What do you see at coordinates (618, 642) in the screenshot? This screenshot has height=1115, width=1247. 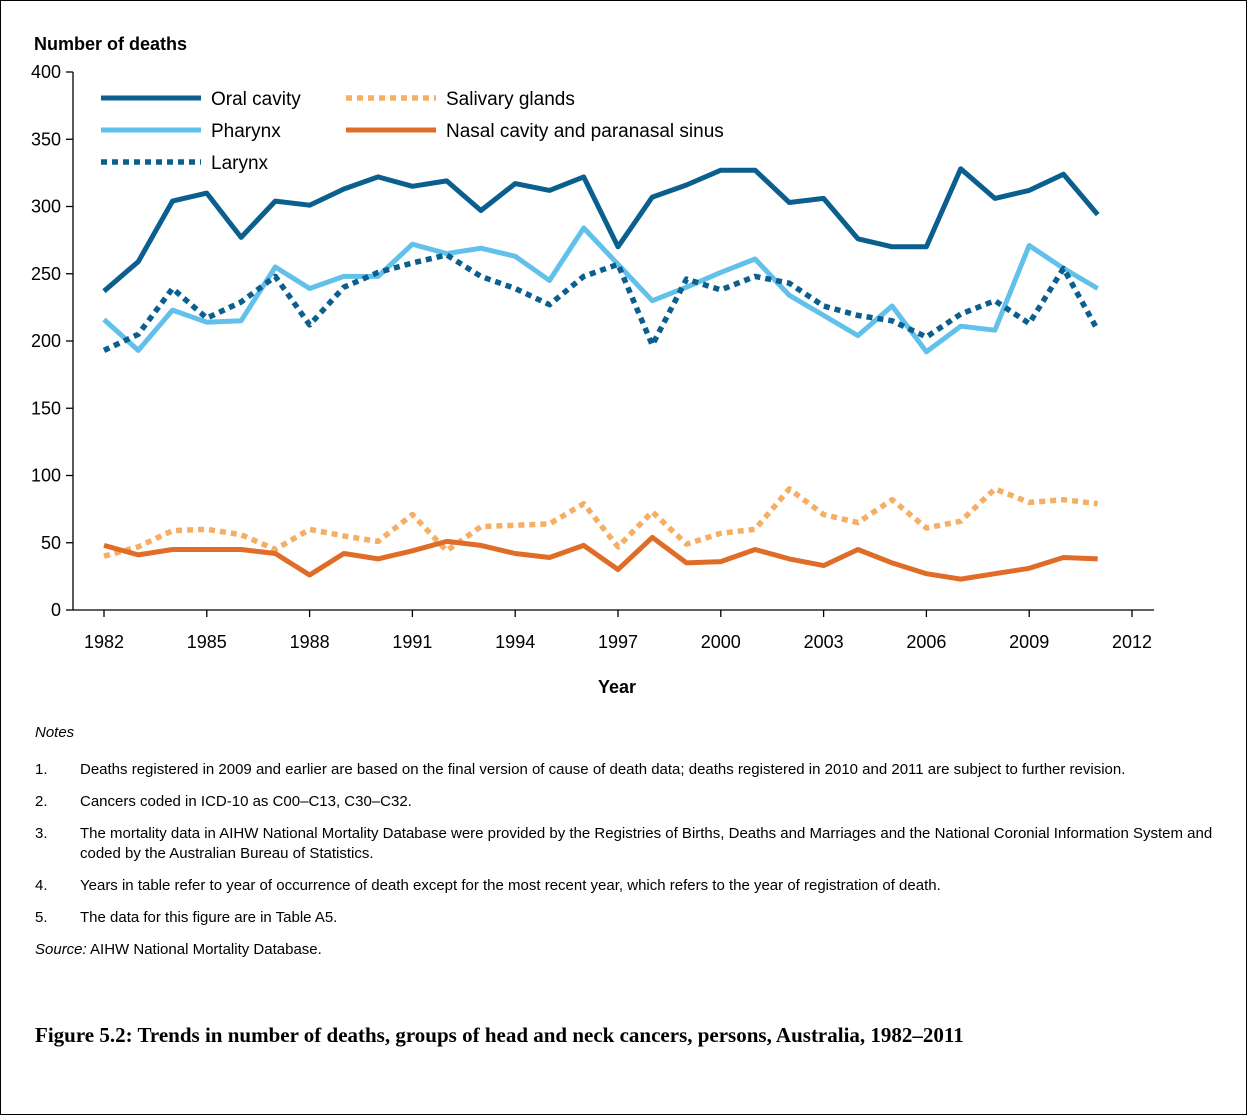 I see `x-tick-label: 1997` at bounding box center [618, 642].